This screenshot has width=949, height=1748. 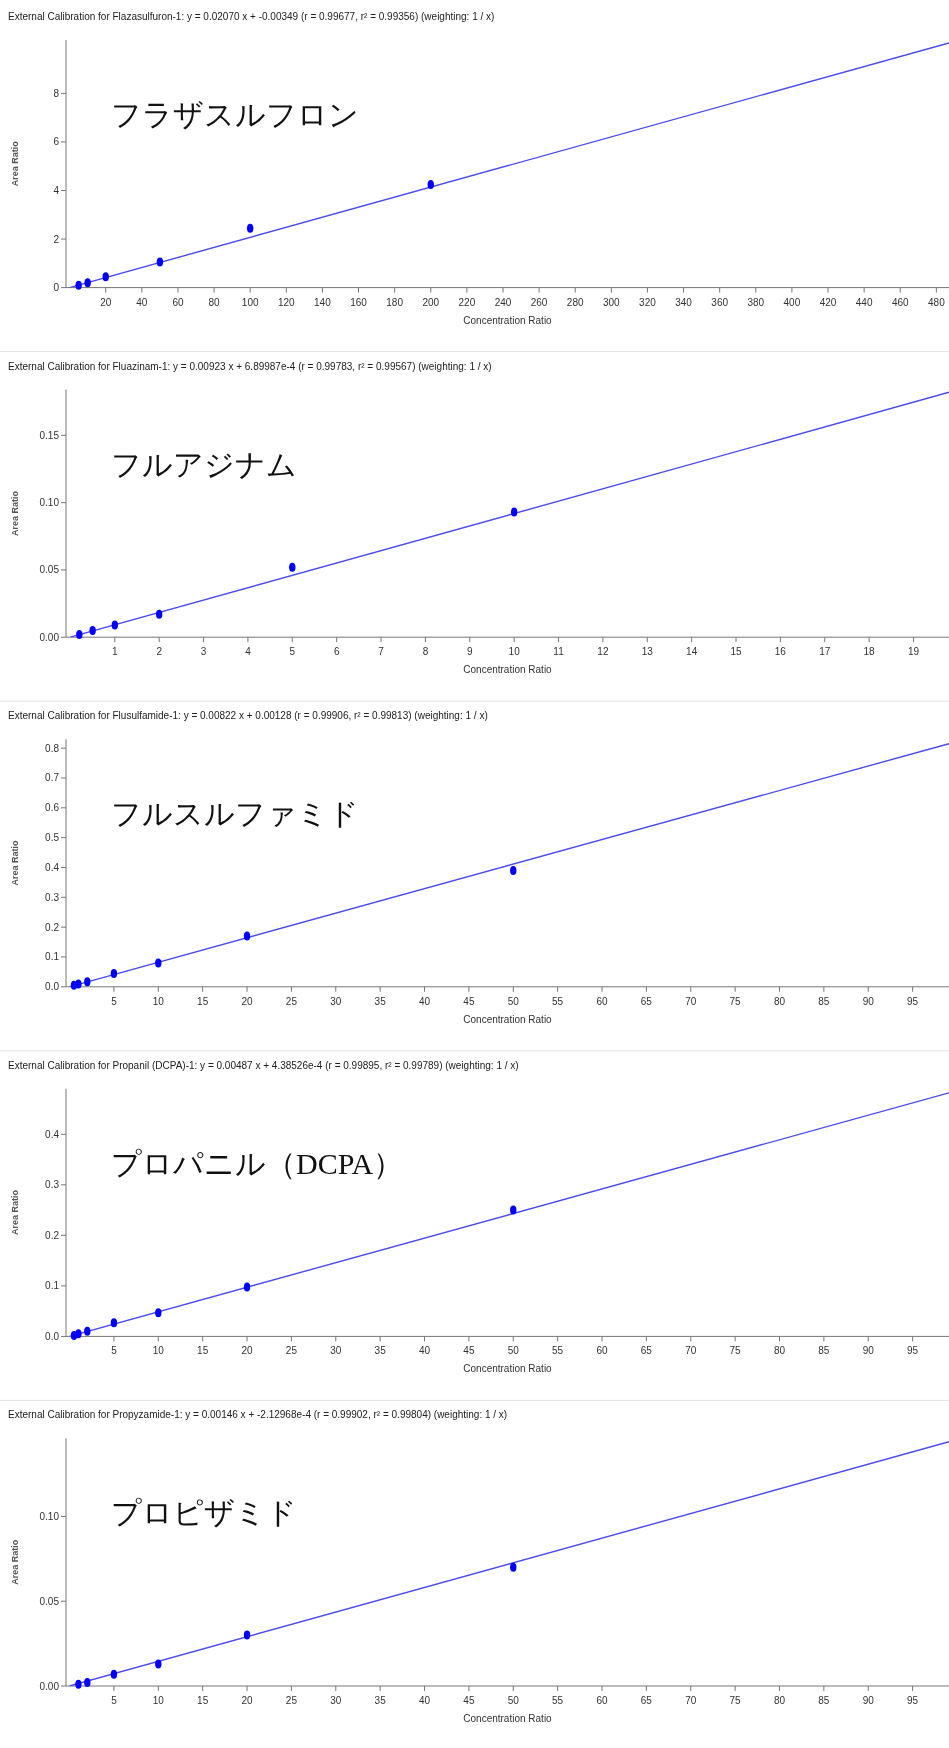 I want to click on chart-title: External Calibration for Propyzamide-1: y = 0.00146 x + -2.12968e-4 (r = 0.99902, r² = 0.99804) (weighting: 1 / x), so click(x=258, y=1415).